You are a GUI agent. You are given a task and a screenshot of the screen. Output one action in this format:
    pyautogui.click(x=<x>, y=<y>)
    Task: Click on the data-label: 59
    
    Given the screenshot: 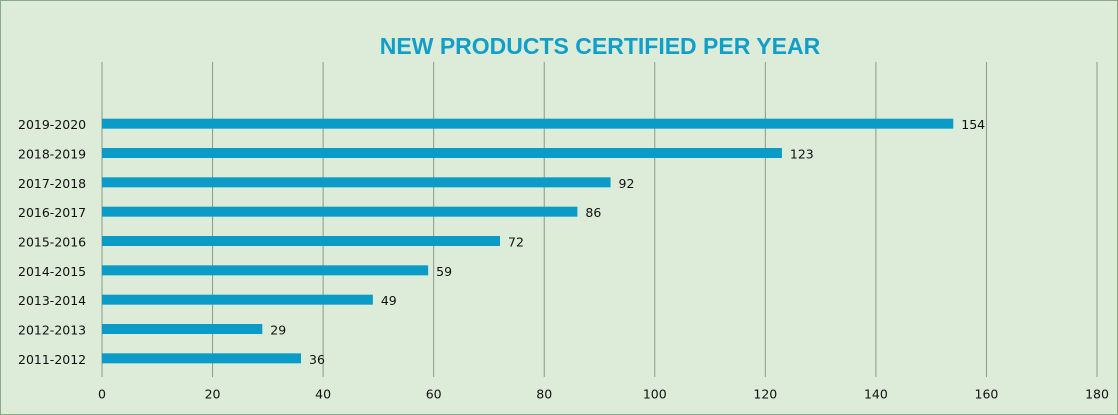 What is the action you would take?
    pyautogui.click(x=444, y=271)
    